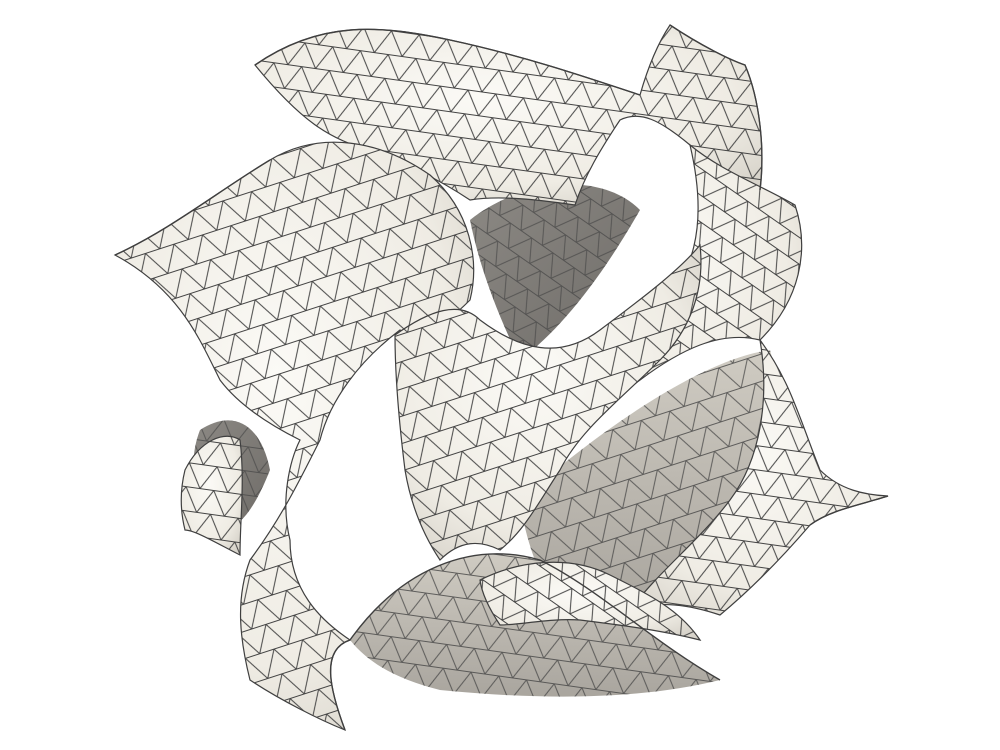 This screenshot has height=750, width=1000. Describe the element at coordinates (590, 601) in the screenshot. I see `mesh-bottom-lip` at that location.